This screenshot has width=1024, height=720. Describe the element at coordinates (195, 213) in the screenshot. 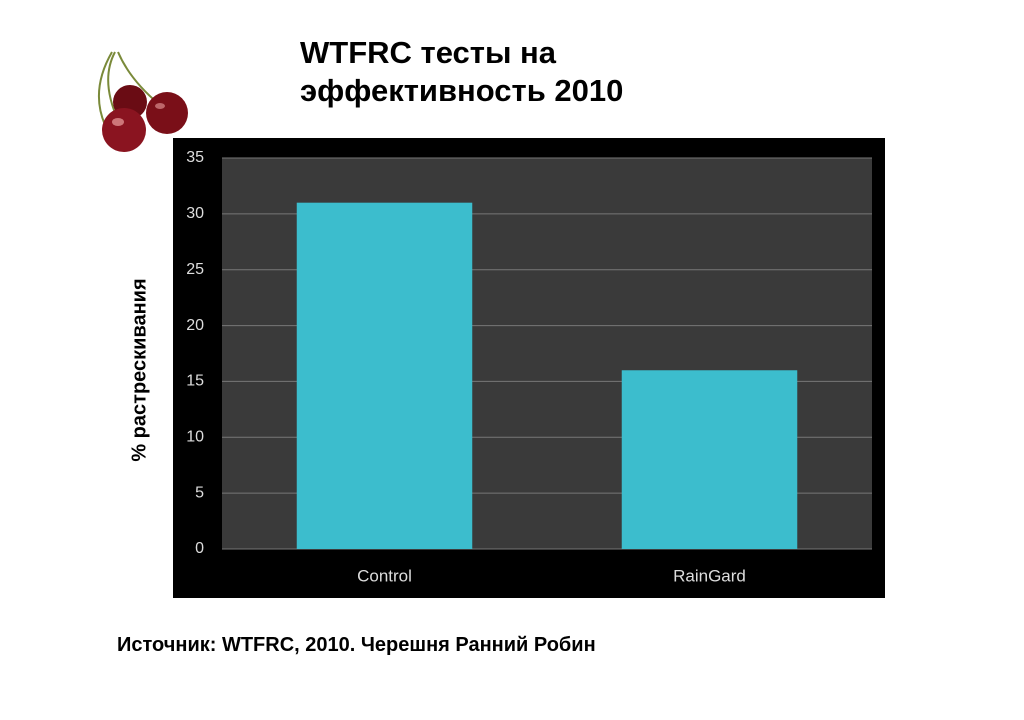

I see `y-tick-label: 30` at that location.